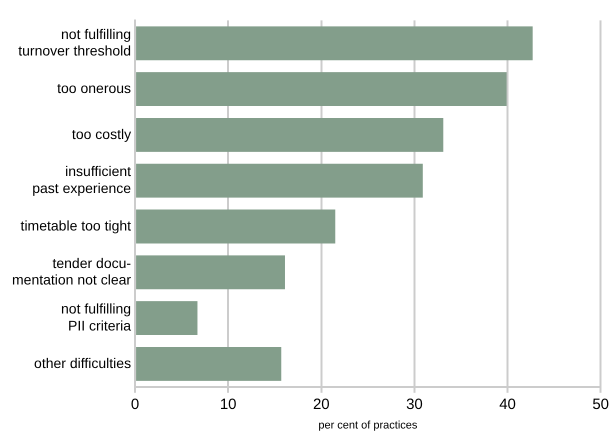  Describe the element at coordinates (414, 404) in the screenshot. I see `x-tick-label: 30` at that location.